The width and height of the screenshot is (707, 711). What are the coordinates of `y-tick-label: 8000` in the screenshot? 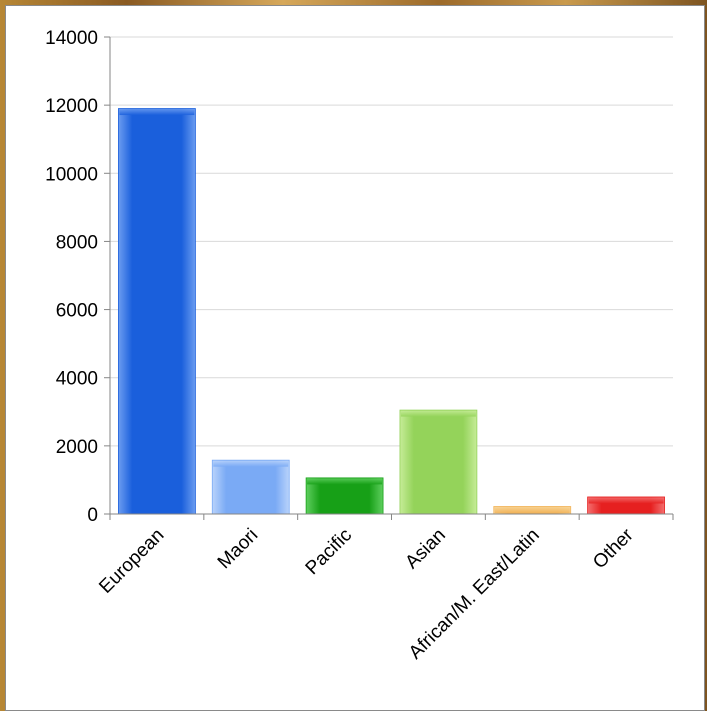 It's located at (77, 242).